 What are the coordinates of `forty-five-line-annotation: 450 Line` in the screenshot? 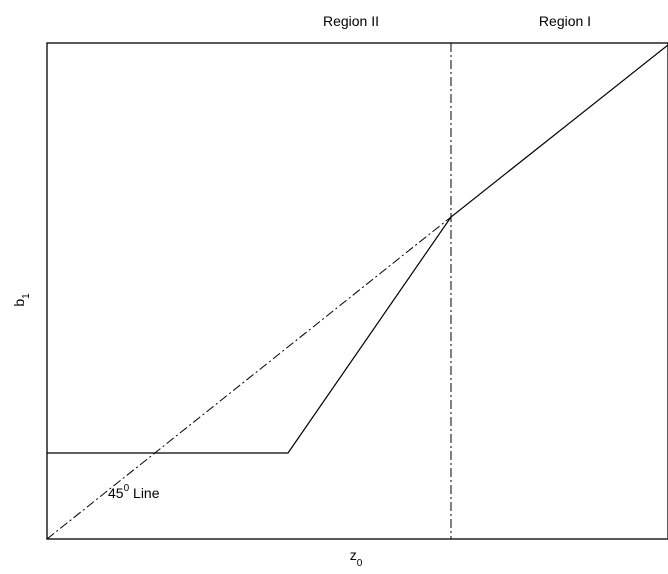 It's located at (134, 492).